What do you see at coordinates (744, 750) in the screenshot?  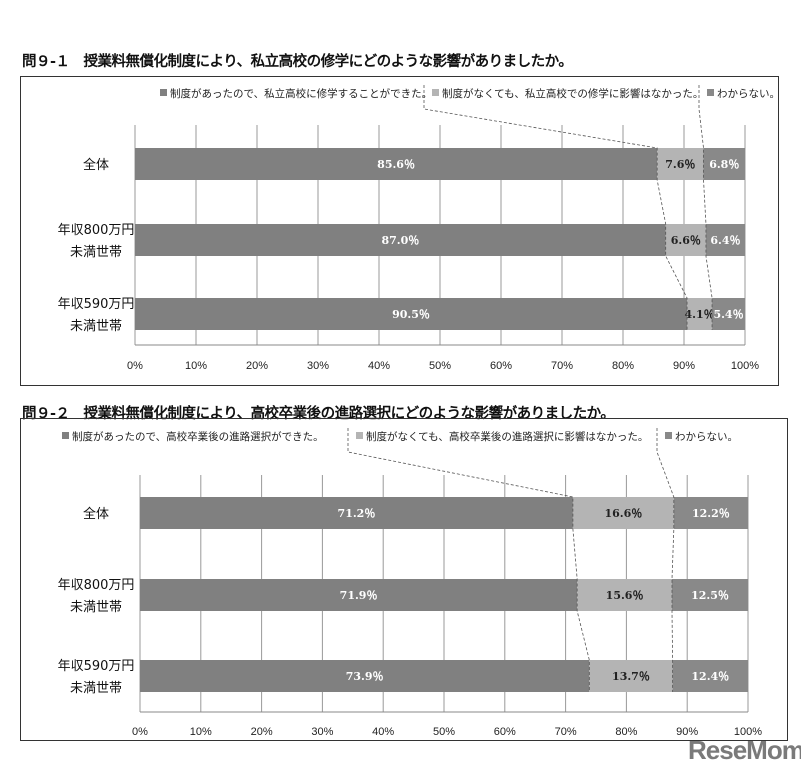 I see `resemom-logo: ReseMom` at bounding box center [744, 750].